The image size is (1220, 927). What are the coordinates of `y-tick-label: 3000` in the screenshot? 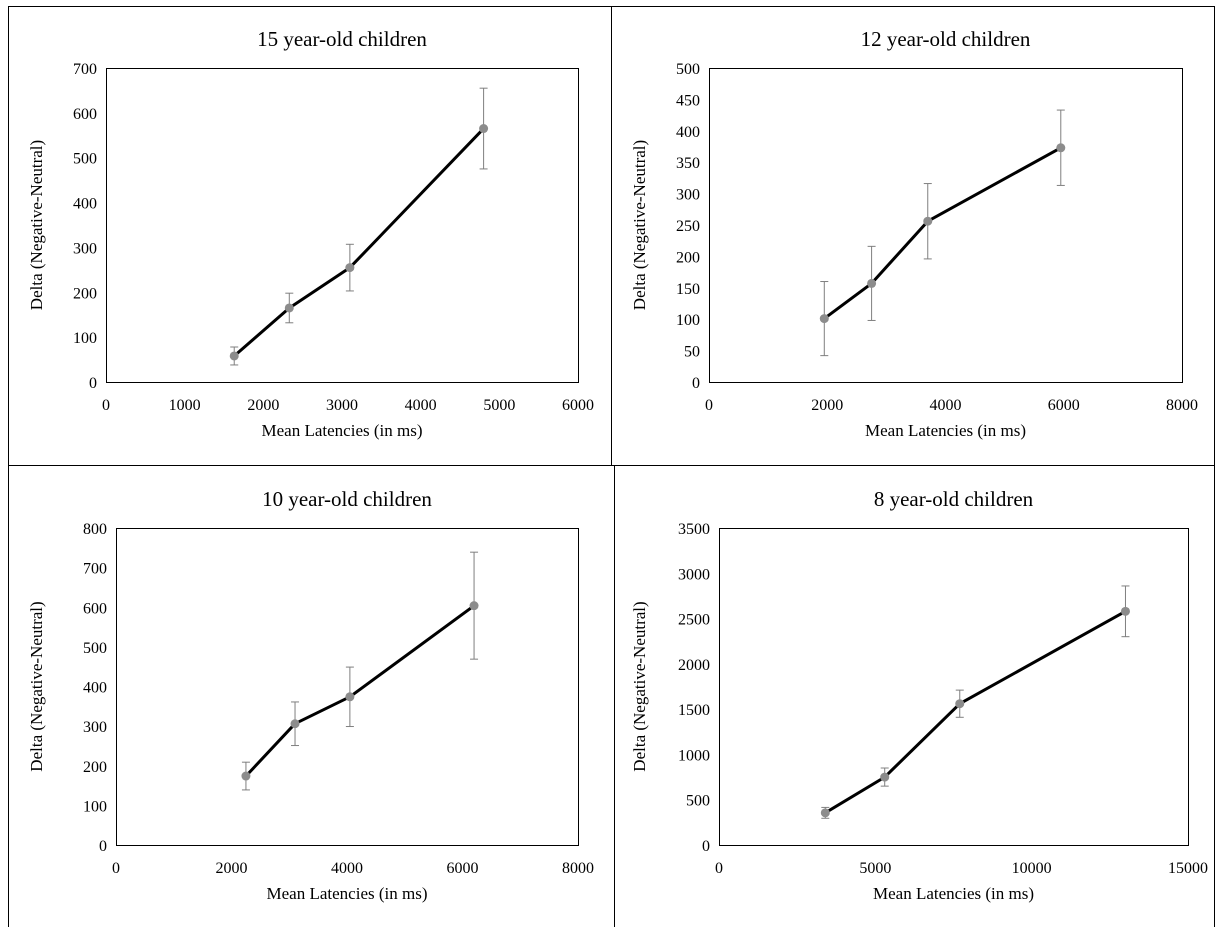 It's located at (694, 574).